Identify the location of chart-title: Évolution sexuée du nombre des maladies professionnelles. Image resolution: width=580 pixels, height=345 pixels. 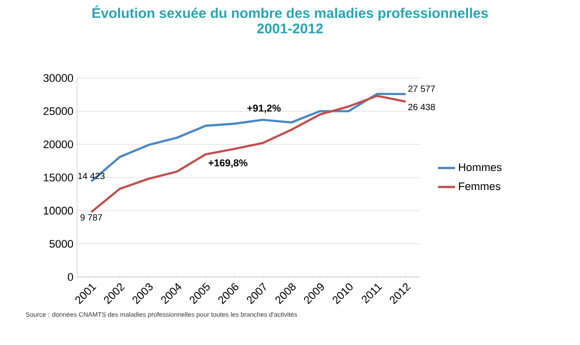
(290, 13).